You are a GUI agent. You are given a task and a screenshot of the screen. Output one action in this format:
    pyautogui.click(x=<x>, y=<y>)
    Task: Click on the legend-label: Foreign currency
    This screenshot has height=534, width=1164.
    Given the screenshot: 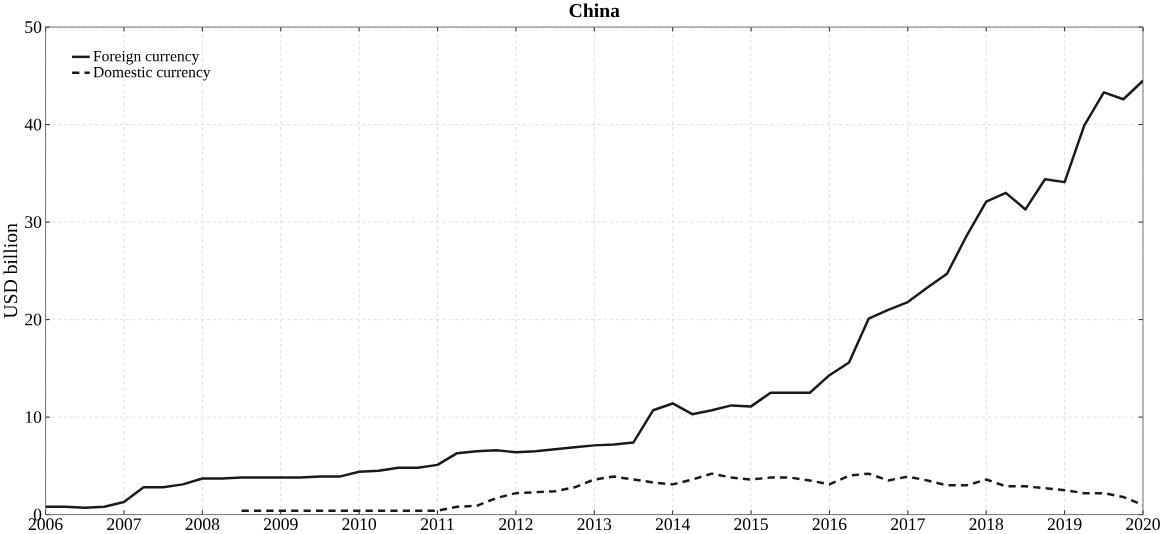 What is the action you would take?
    pyautogui.click(x=146, y=58)
    